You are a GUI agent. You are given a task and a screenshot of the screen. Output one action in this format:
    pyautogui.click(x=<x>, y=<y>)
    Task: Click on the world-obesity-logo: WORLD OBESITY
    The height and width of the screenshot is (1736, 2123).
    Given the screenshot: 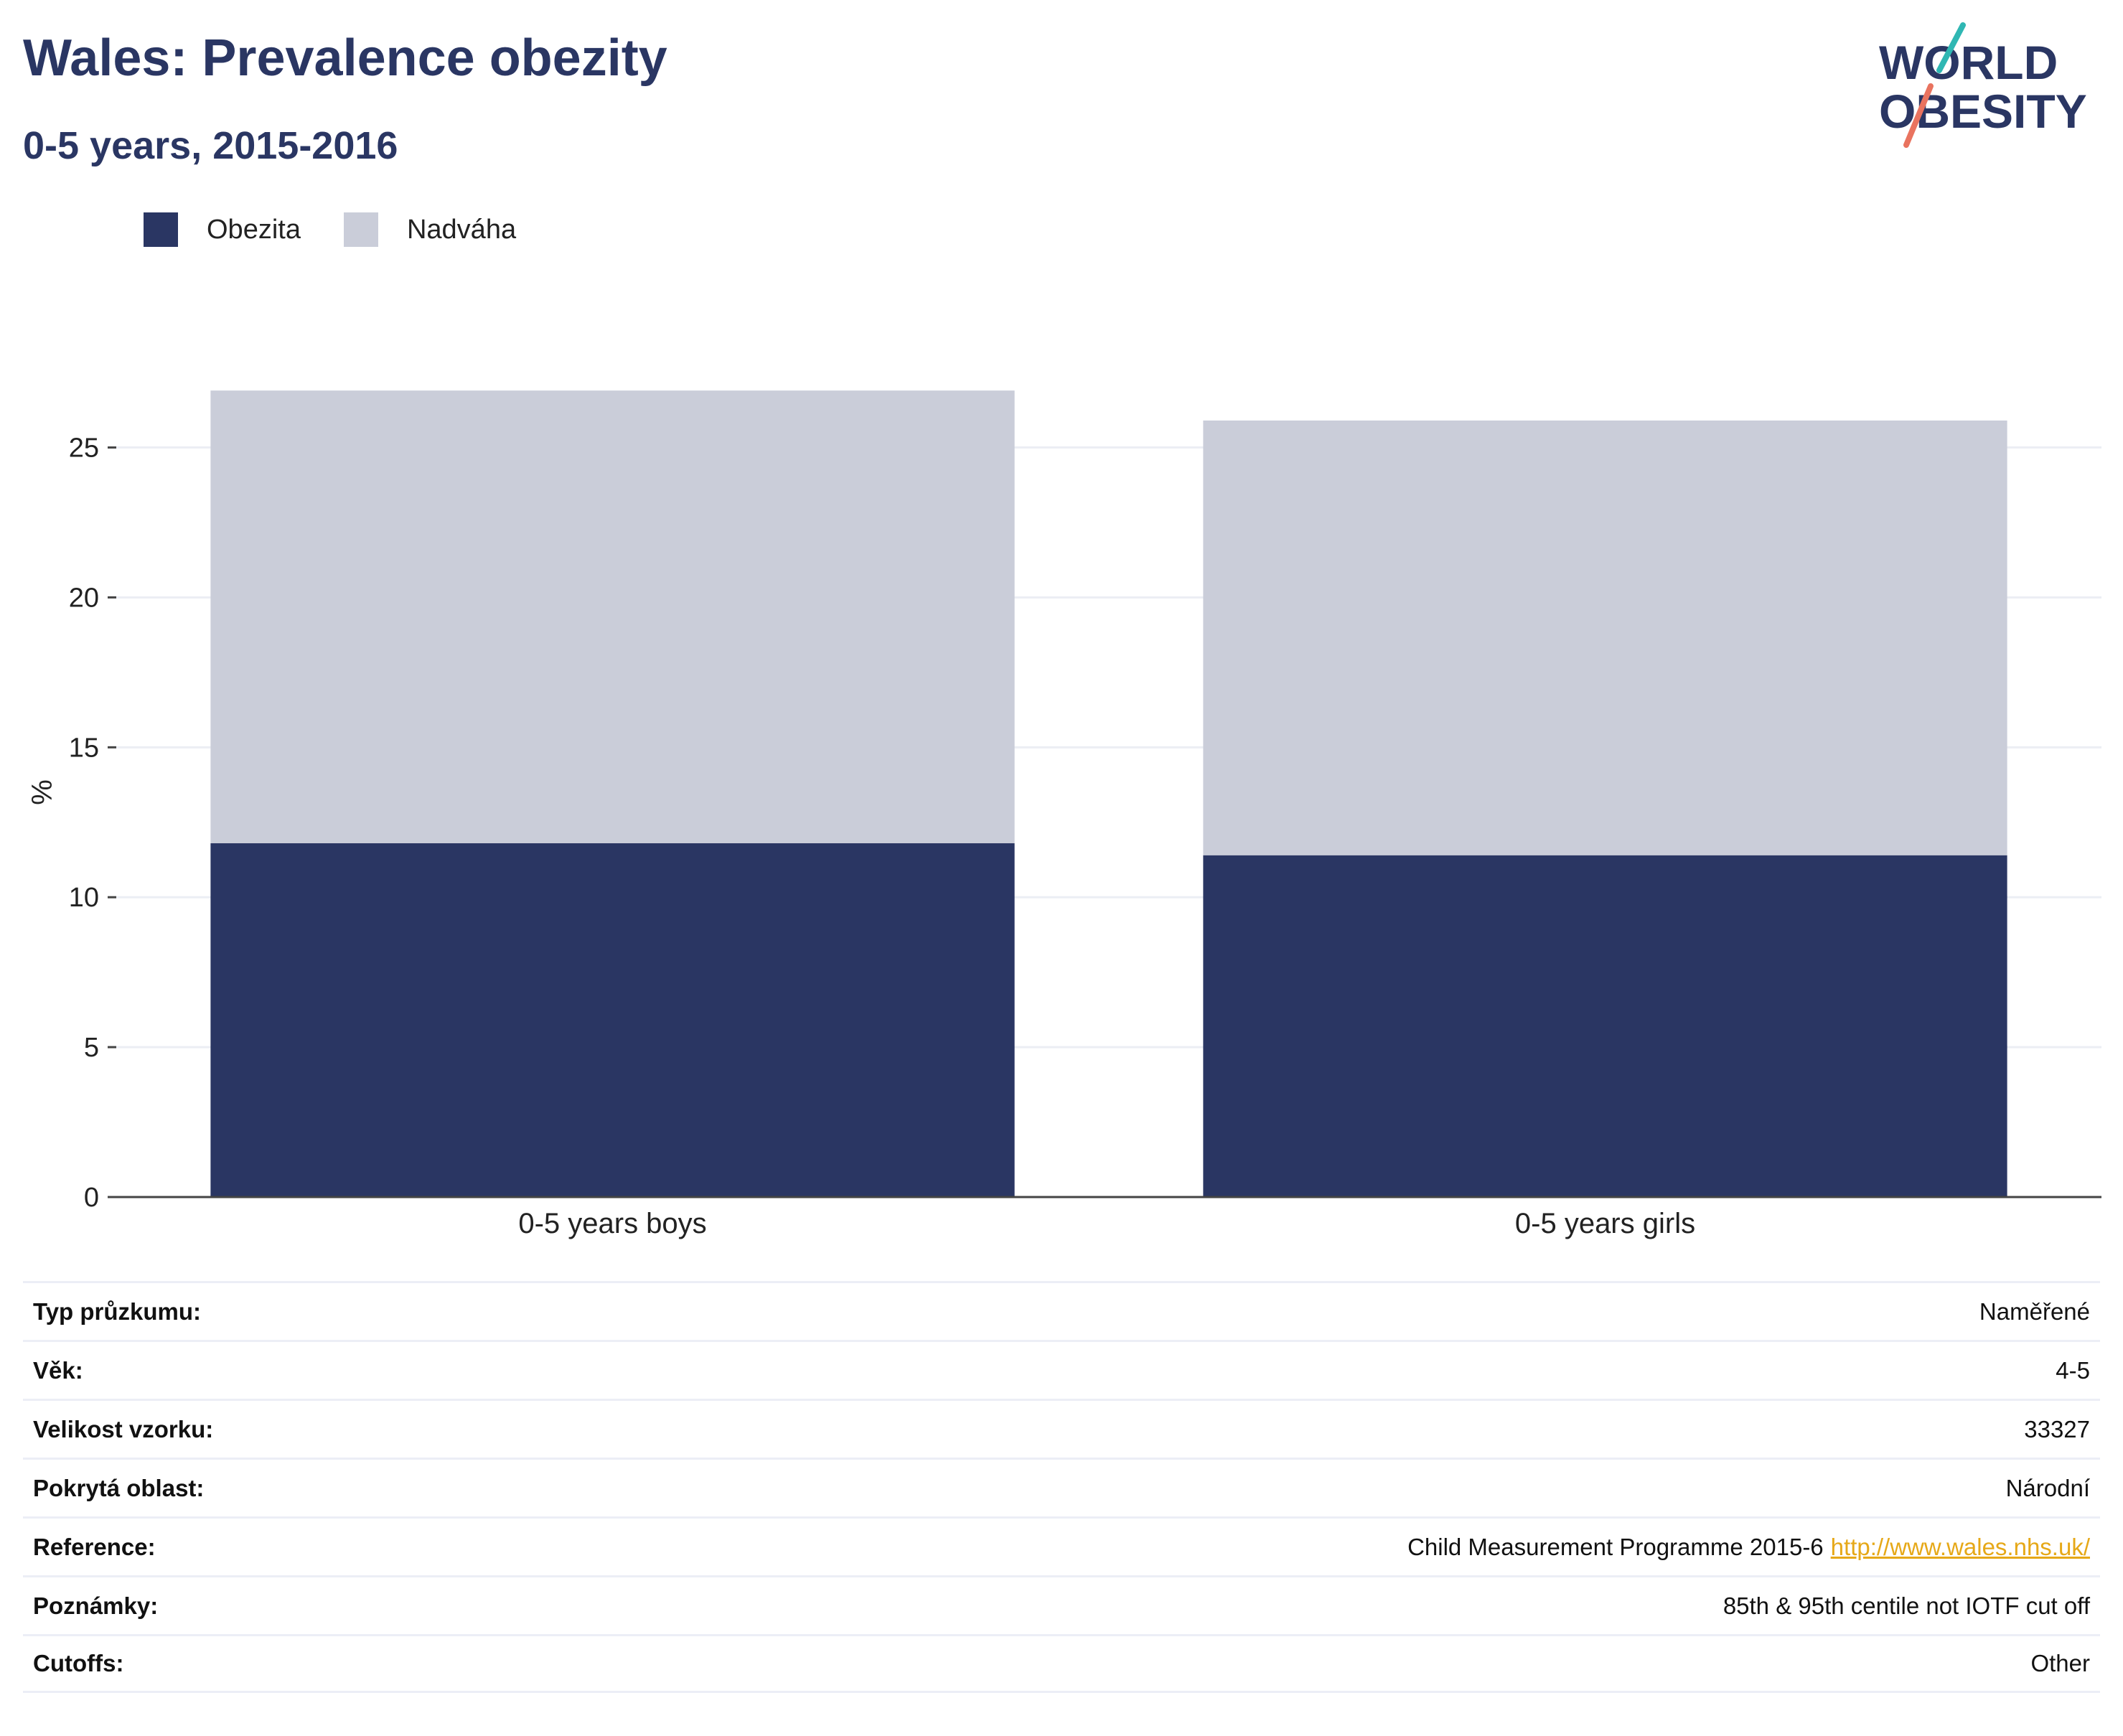 What is the action you would take?
    pyautogui.click(x=1983, y=85)
    